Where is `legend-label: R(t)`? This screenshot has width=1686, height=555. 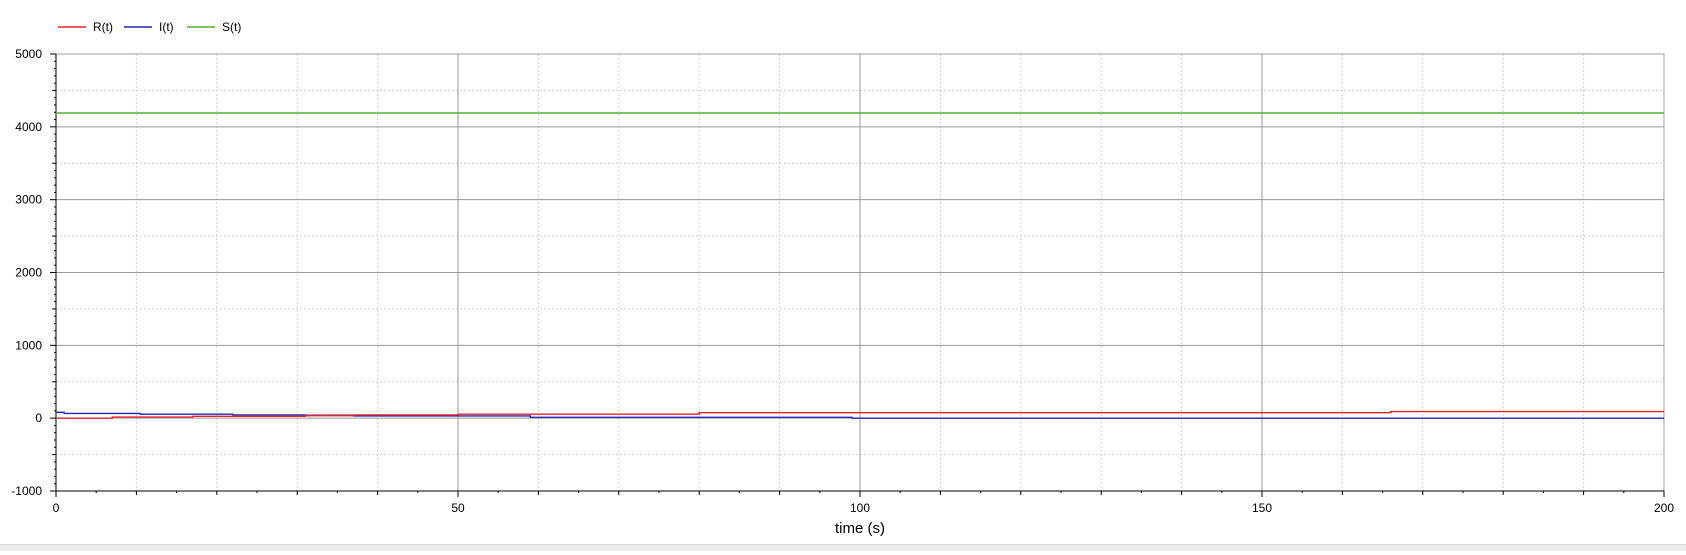
legend-label: R(t) is located at coordinates (103, 27).